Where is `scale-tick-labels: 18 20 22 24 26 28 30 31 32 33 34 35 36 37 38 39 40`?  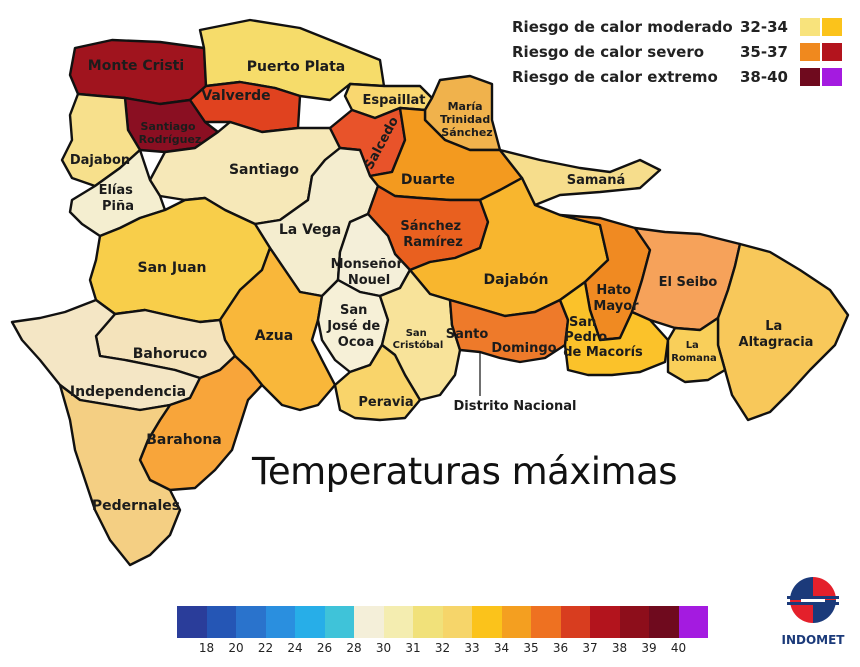
scale-tick-labels: 18 20 22 24 26 28 30 31 32 33 34 35 36 37 38 39 40 is located at coordinates (442, 650).